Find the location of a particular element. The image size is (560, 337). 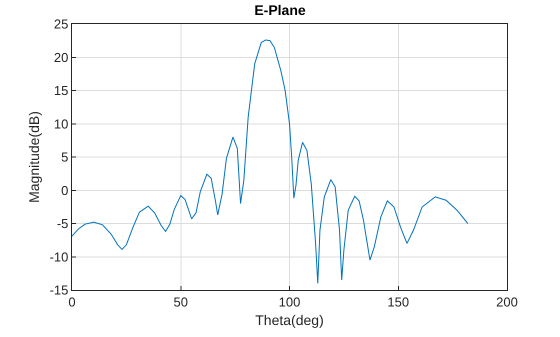

y-tick-label: -5 is located at coordinates (62, 224).